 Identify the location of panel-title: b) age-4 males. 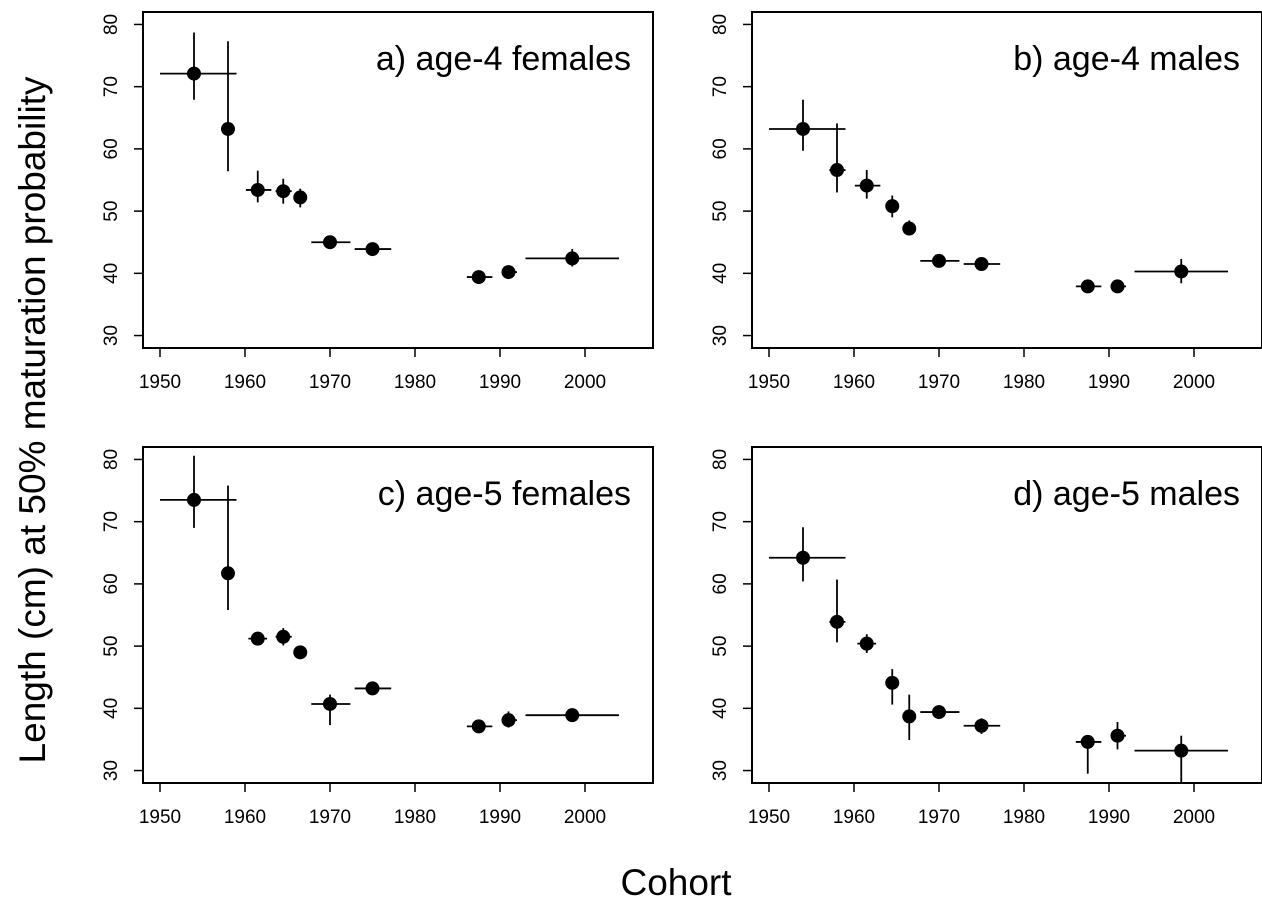
(1126, 59).